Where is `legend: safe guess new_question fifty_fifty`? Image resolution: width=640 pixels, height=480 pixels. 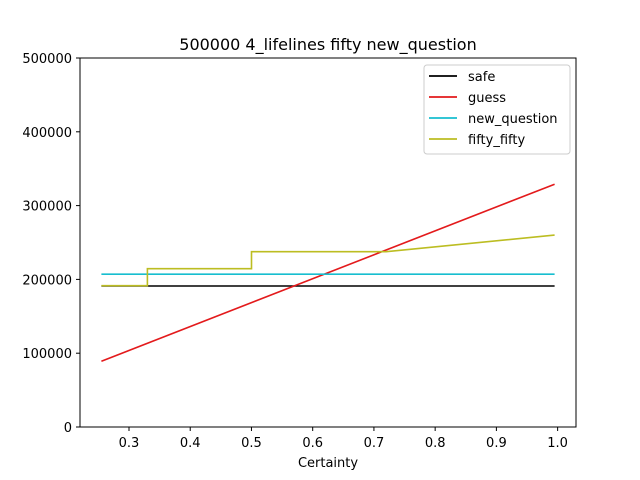 legend: safe guess new_question fifty_fifty is located at coordinates (497, 109).